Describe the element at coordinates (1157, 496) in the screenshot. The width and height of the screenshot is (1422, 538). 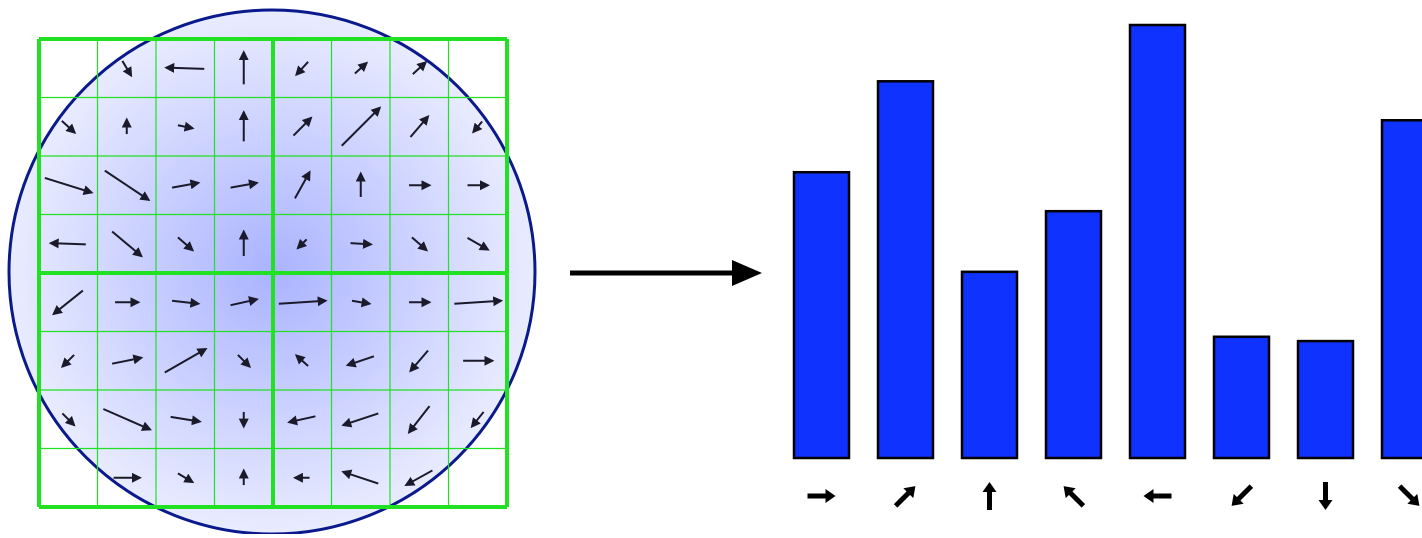
I see `left-arrow-icon` at that location.